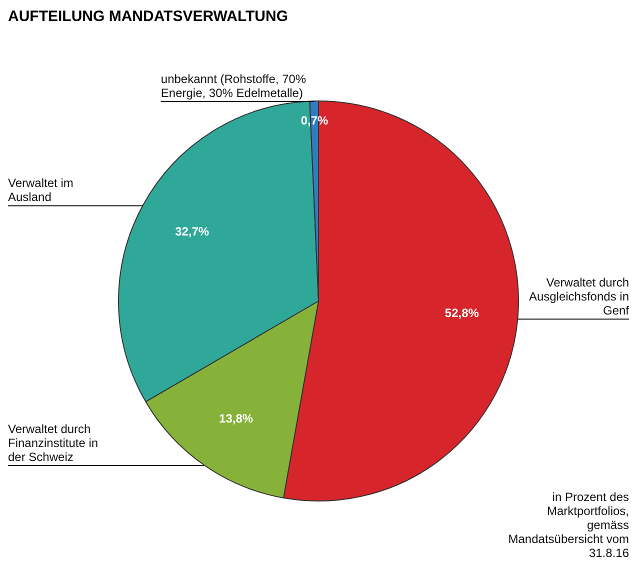  Describe the element at coordinates (41, 190) in the screenshot. I see `slice-label: Verwaltet im Ausland` at that location.